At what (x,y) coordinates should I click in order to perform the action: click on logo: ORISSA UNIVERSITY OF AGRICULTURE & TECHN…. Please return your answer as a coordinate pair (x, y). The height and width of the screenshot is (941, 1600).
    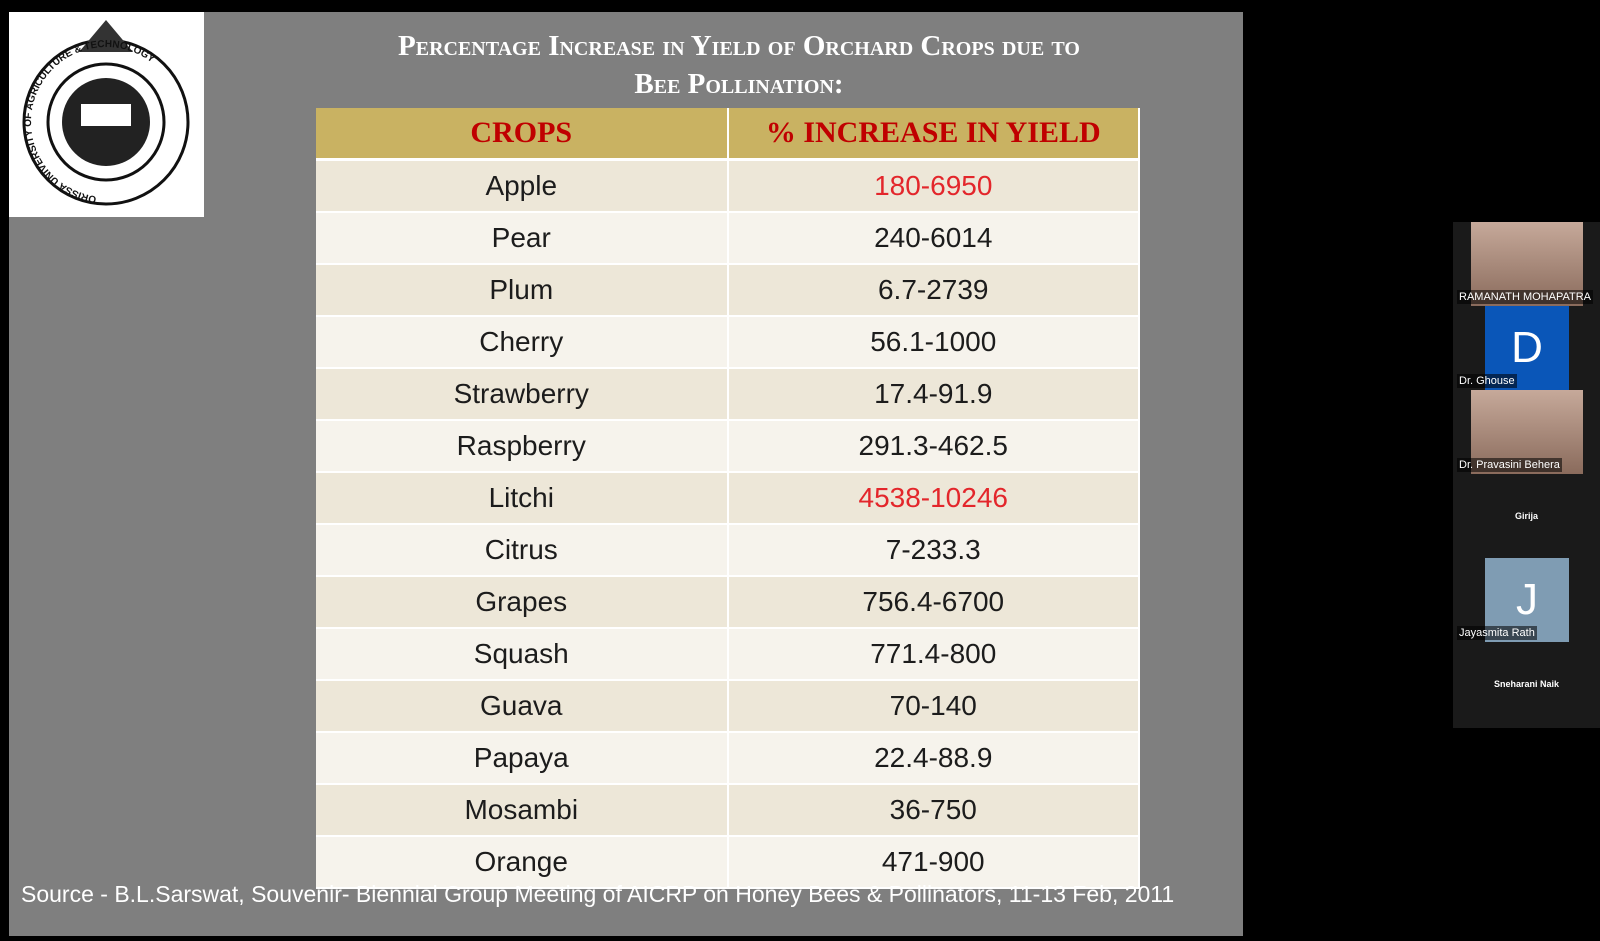
    Looking at the image, I should click on (106, 114).